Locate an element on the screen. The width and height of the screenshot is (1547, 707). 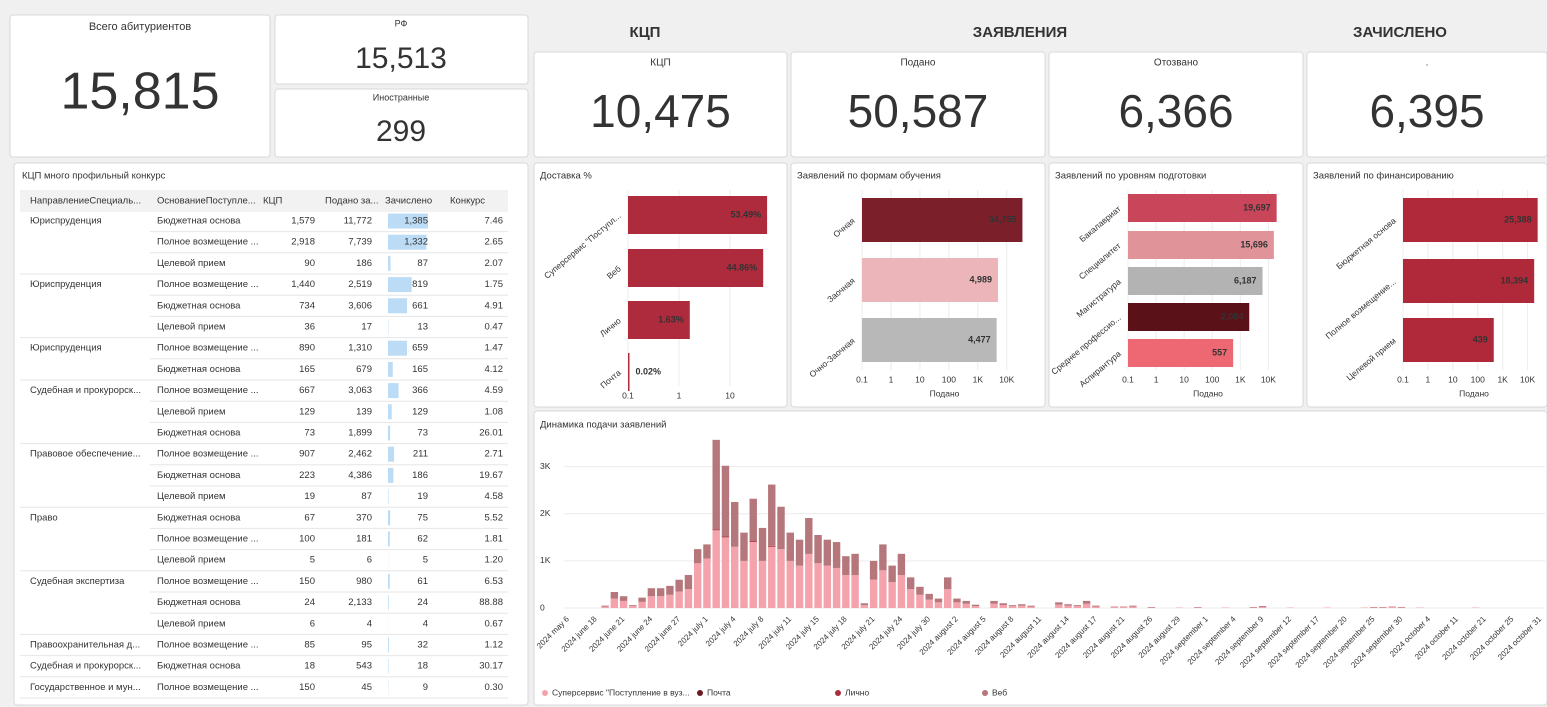
table-cell: 2,519 is located at coordinates (360, 284).